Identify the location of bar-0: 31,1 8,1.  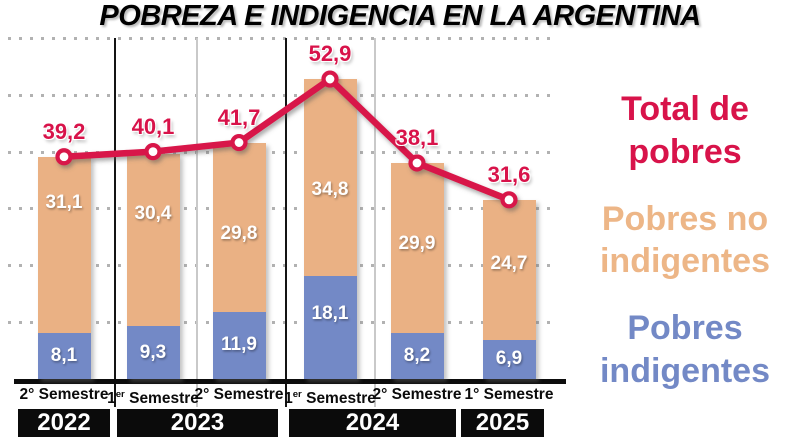
(64, 267).